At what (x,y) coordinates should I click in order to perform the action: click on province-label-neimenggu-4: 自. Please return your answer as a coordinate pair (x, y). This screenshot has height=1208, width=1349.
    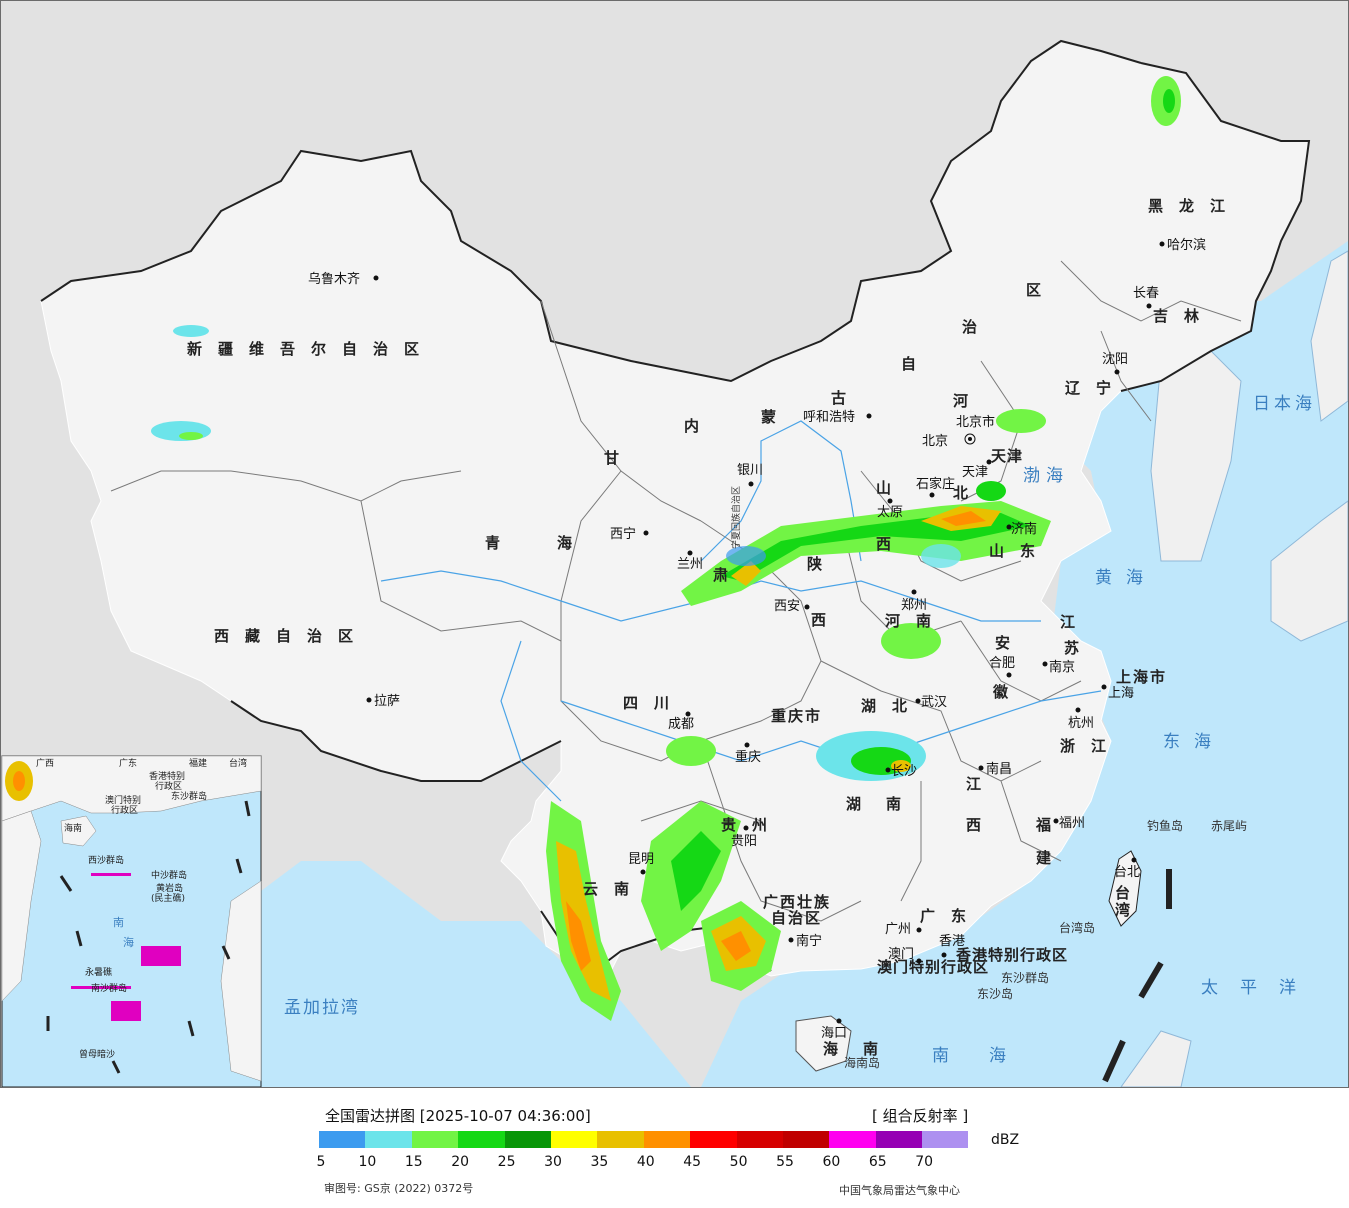
    Looking at the image, I should click on (916, 364).